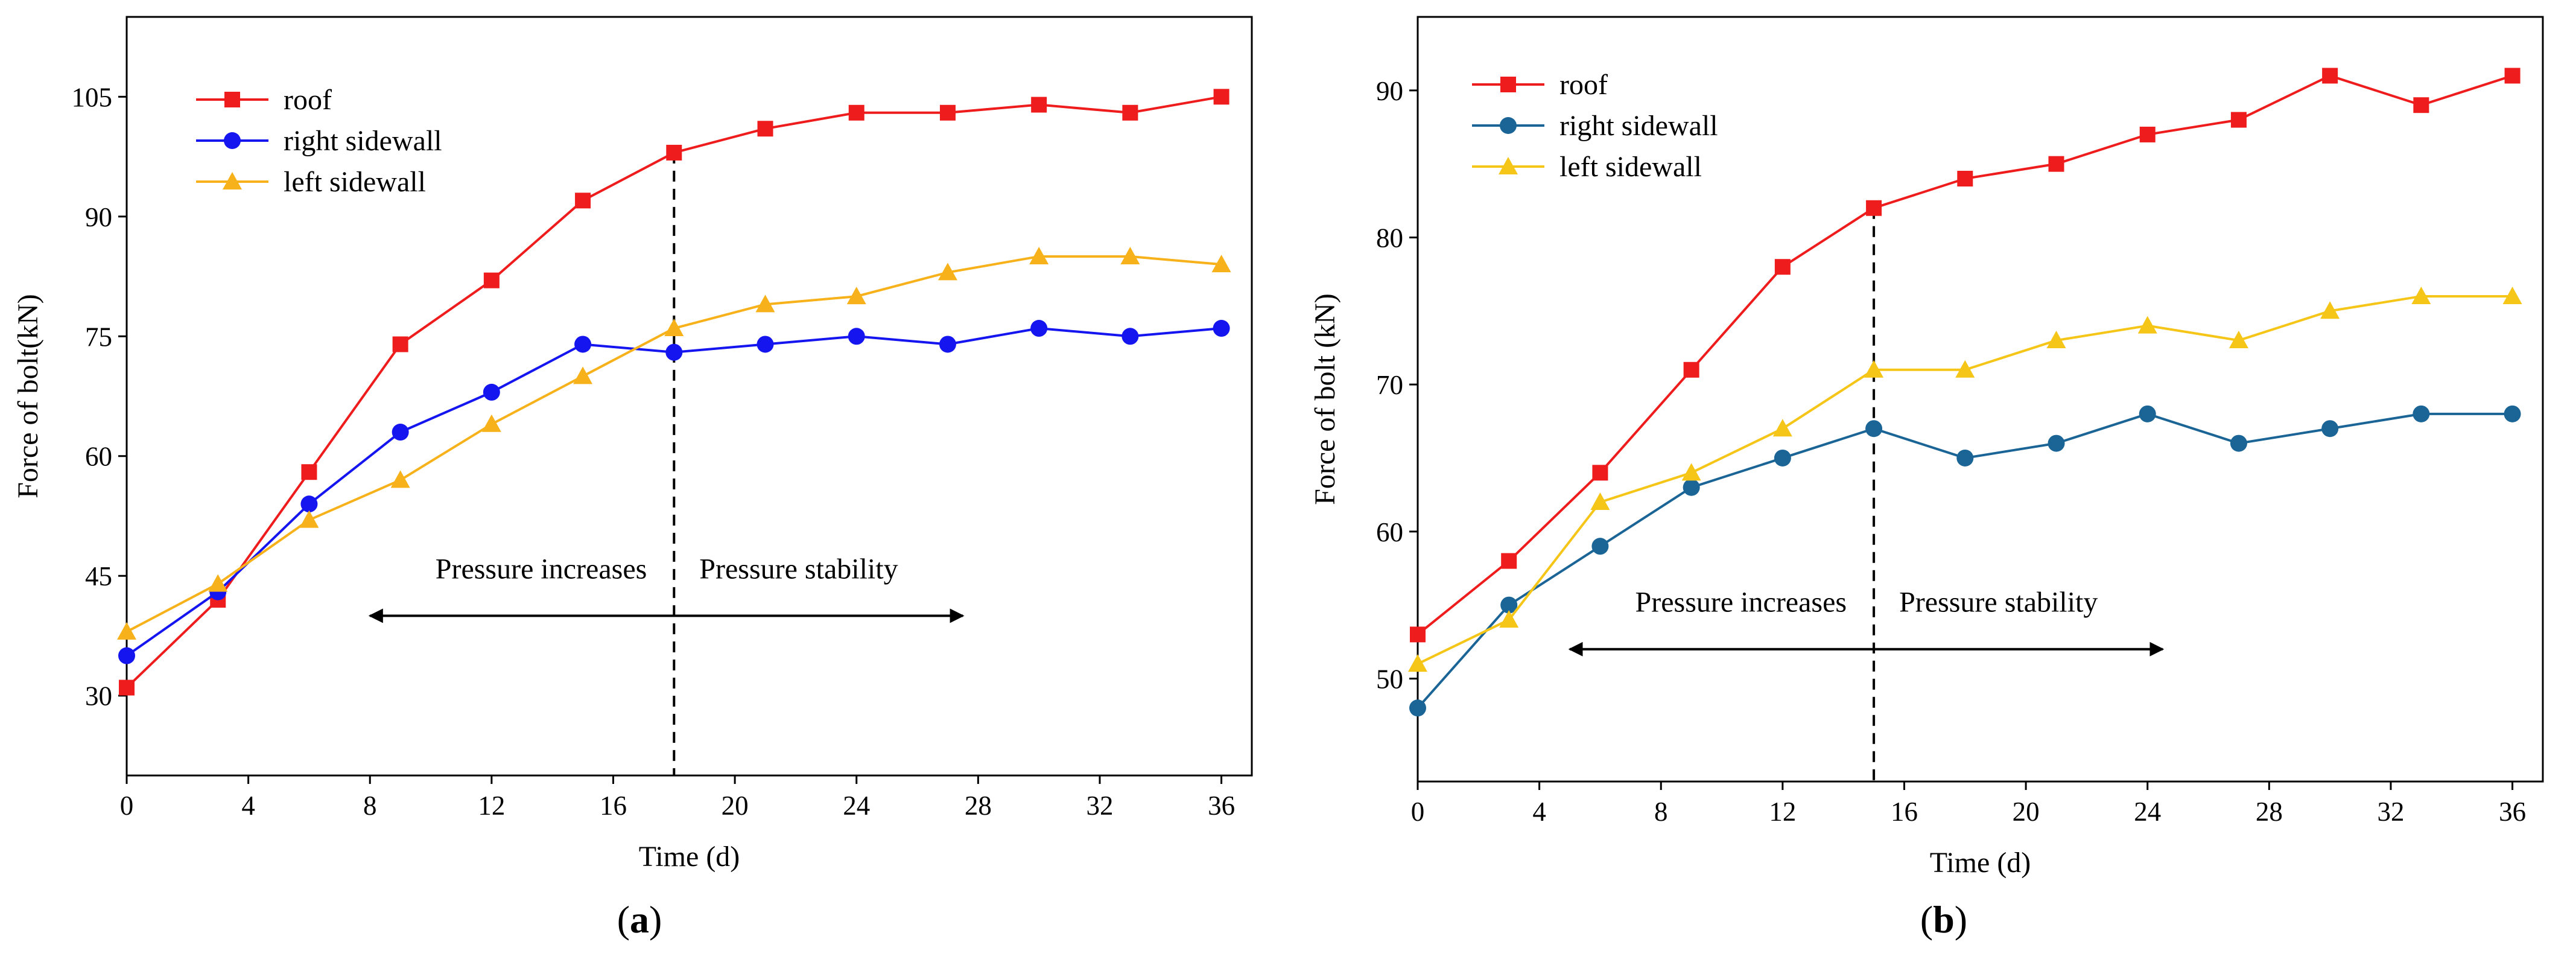 This screenshot has width=2576, height=968. What do you see at coordinates (127, 806) in the screenshot?
I see `panel-a-x-tick-label: 0` at bounding box center [127, 806].